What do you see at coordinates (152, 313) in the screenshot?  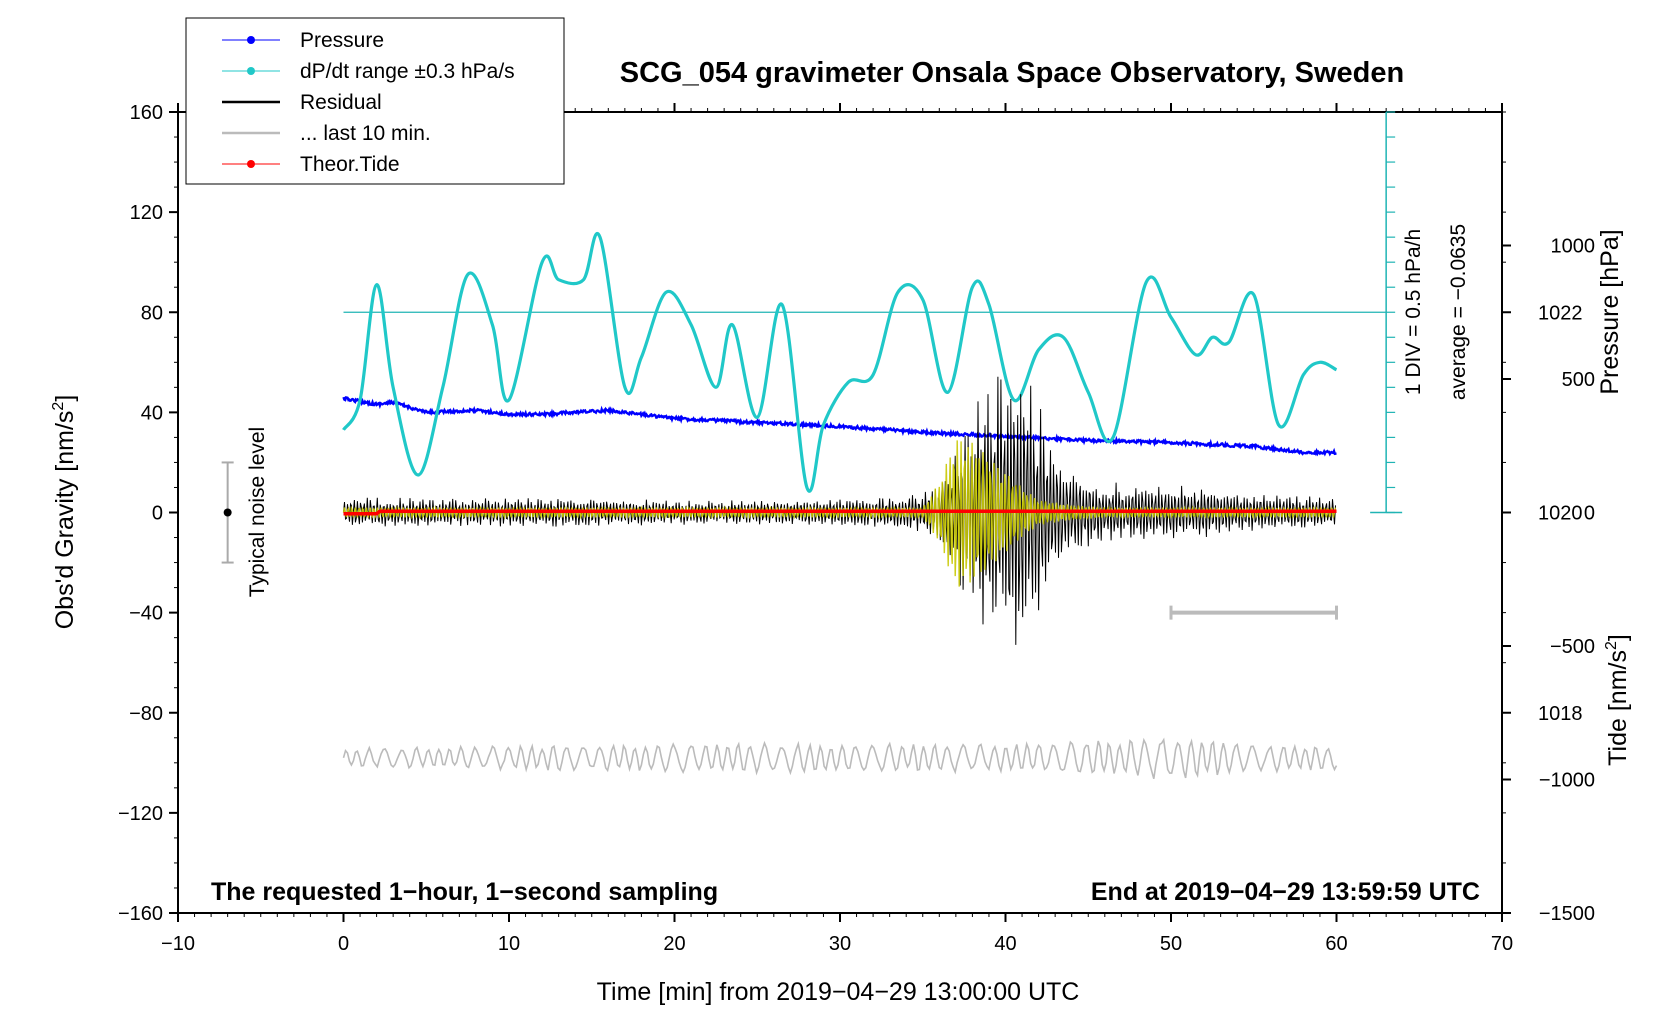 I see `left-tick-label: 80` at bounding box center [152, 313].